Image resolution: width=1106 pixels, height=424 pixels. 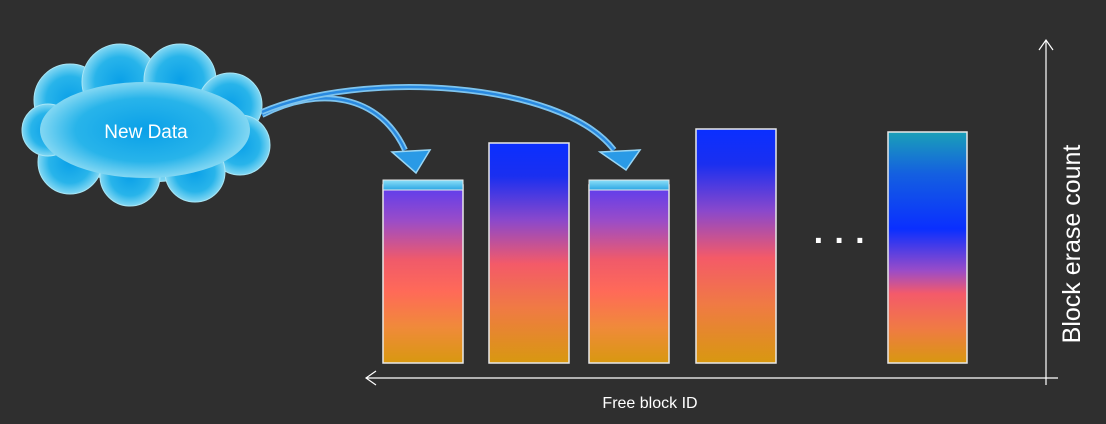 What do you see at coordinates (438, 118) in the screenshot?
I see `arrow-to-block-3-inner` at bounding box center [438, 118].